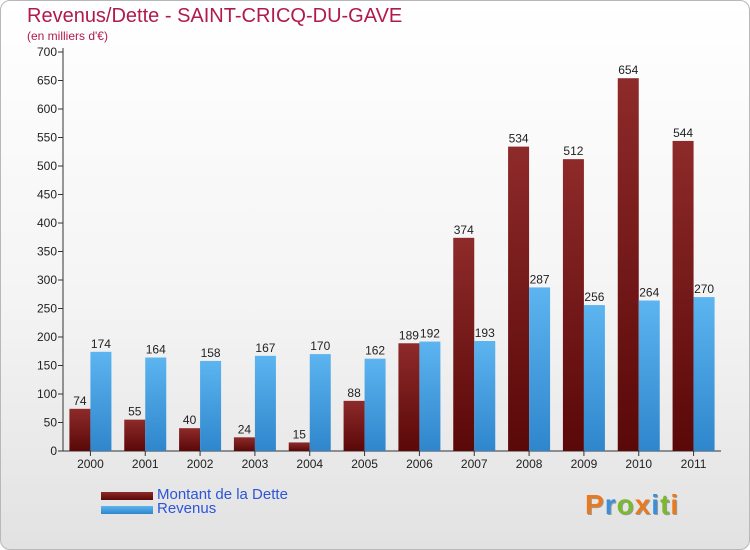 Image resolution: width=750 pixels, height=550 pixels. I want to click on proxiti-logo: Proxiti, so click(632, 505).